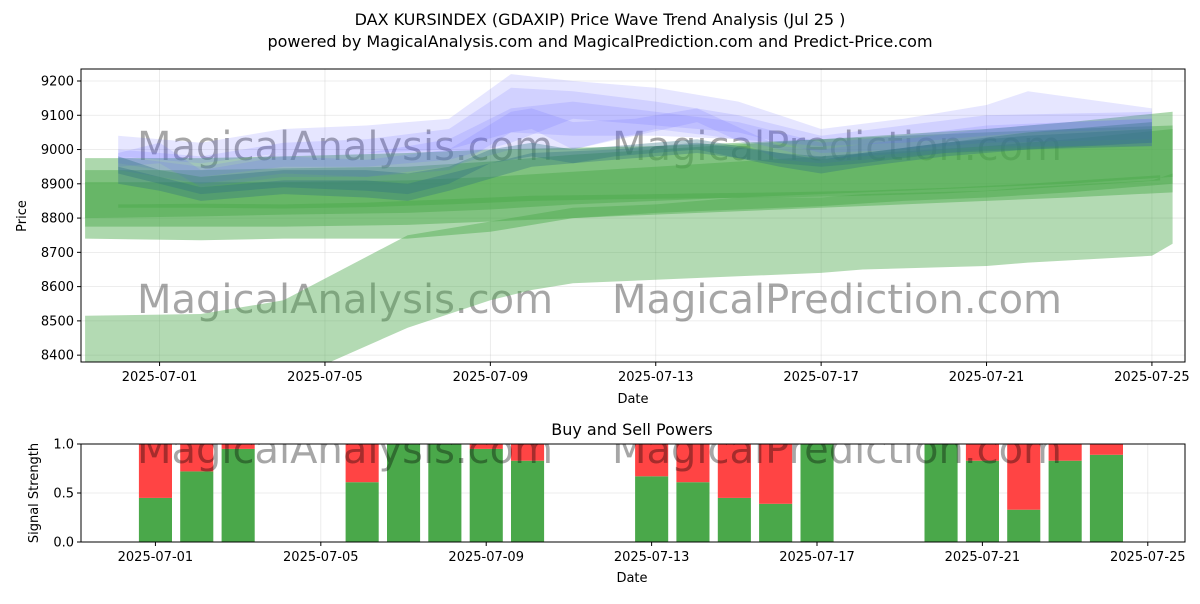 The width and height of the screenshot is (1200, 604). What do you see at coordinates (22, 216) in the screenshot?
I see `price-y-label: Price` at bounding box center [22, 216].